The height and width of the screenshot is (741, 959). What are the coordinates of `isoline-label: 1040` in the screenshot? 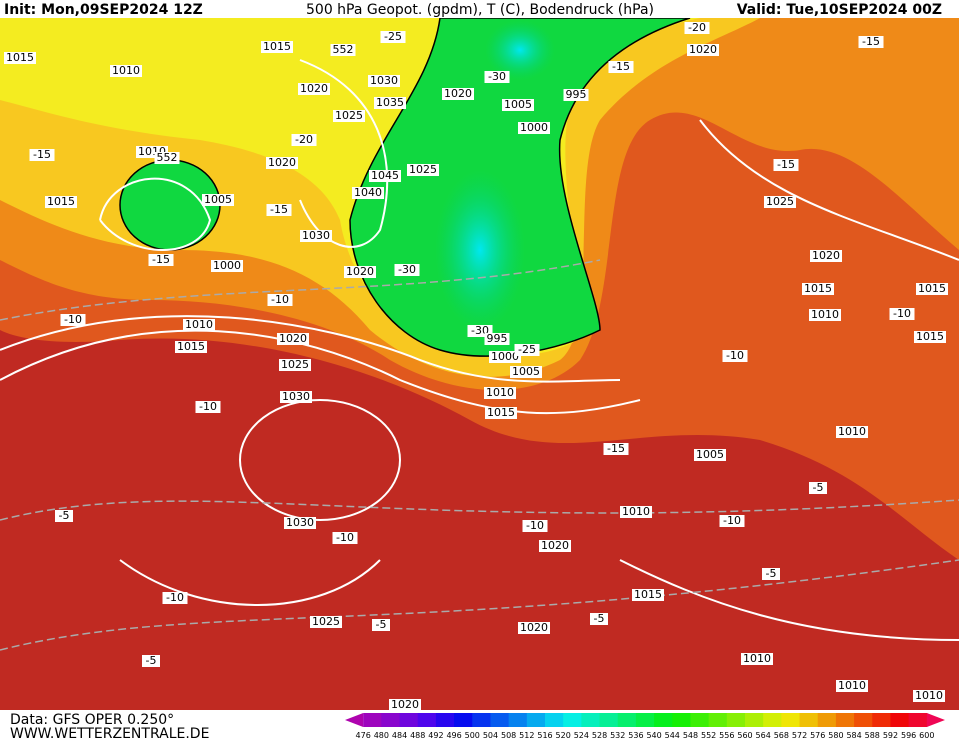 It's located at (368, 192).